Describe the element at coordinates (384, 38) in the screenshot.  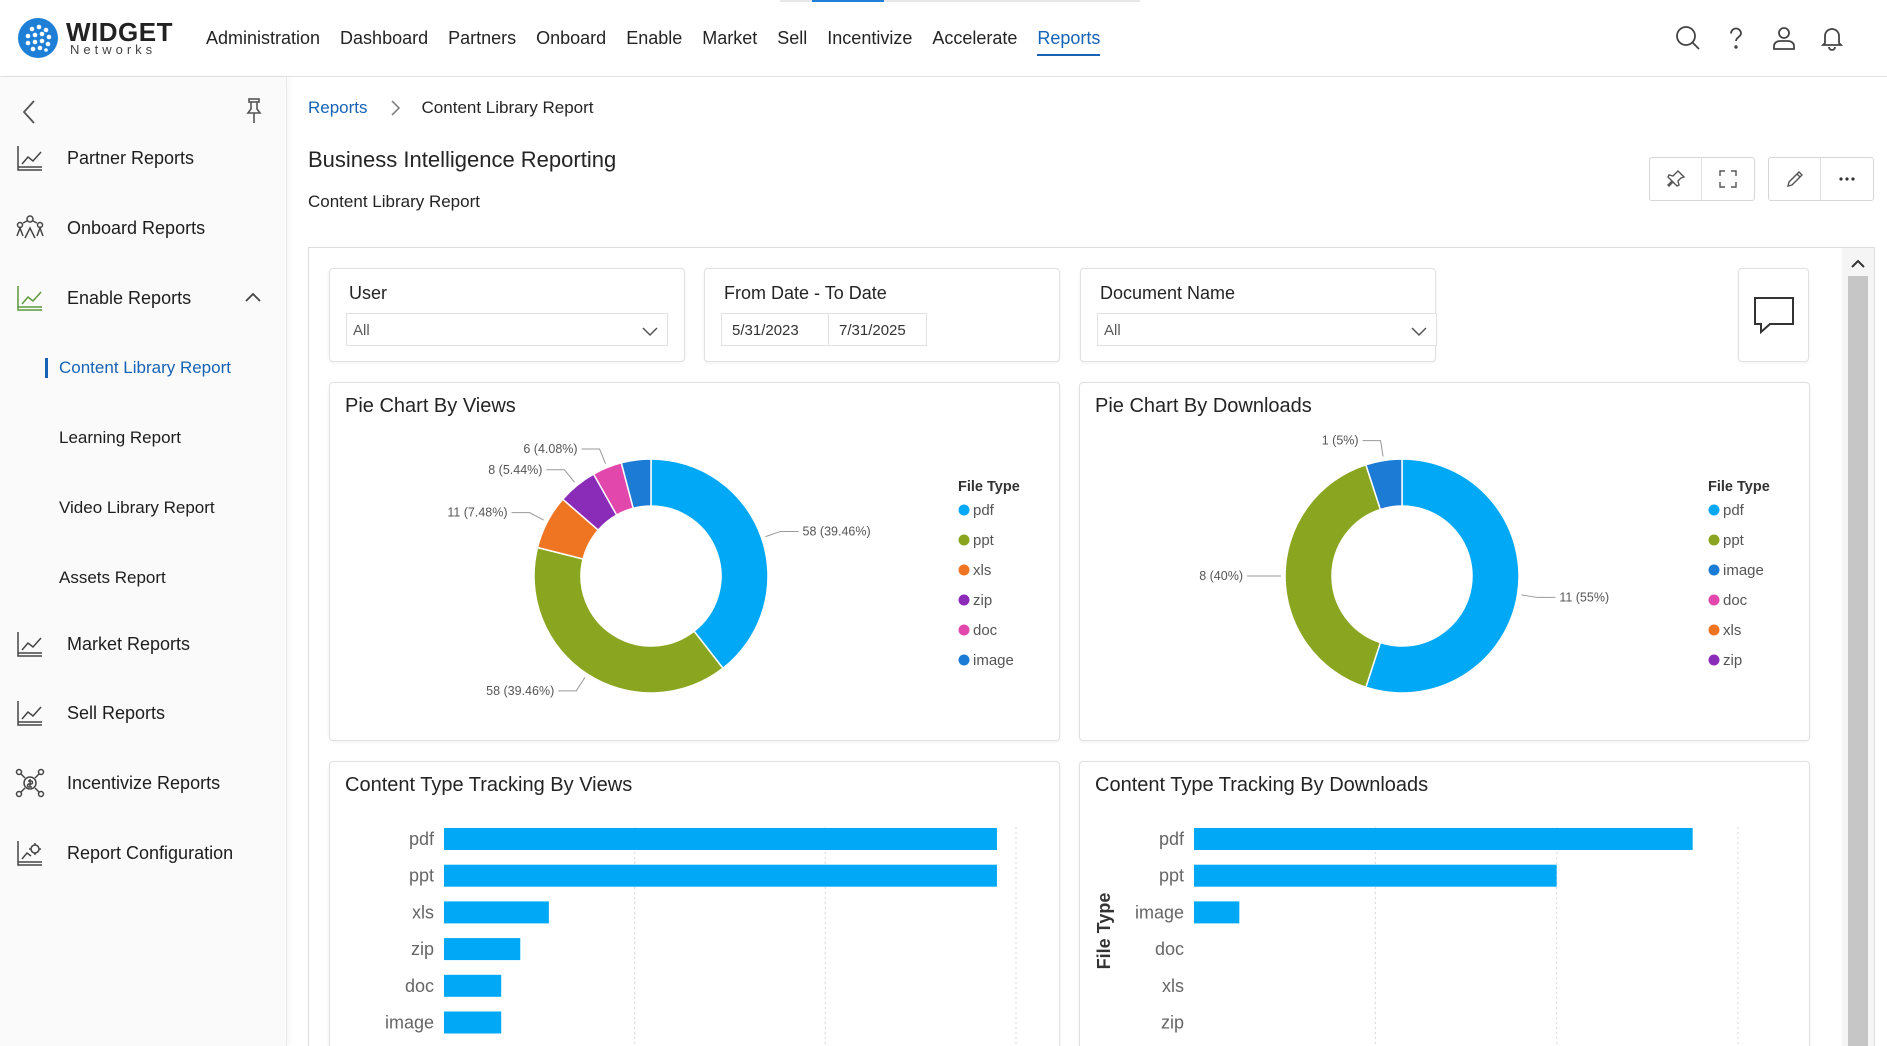
I see `nav-dashboard: Dashboard` at that location.